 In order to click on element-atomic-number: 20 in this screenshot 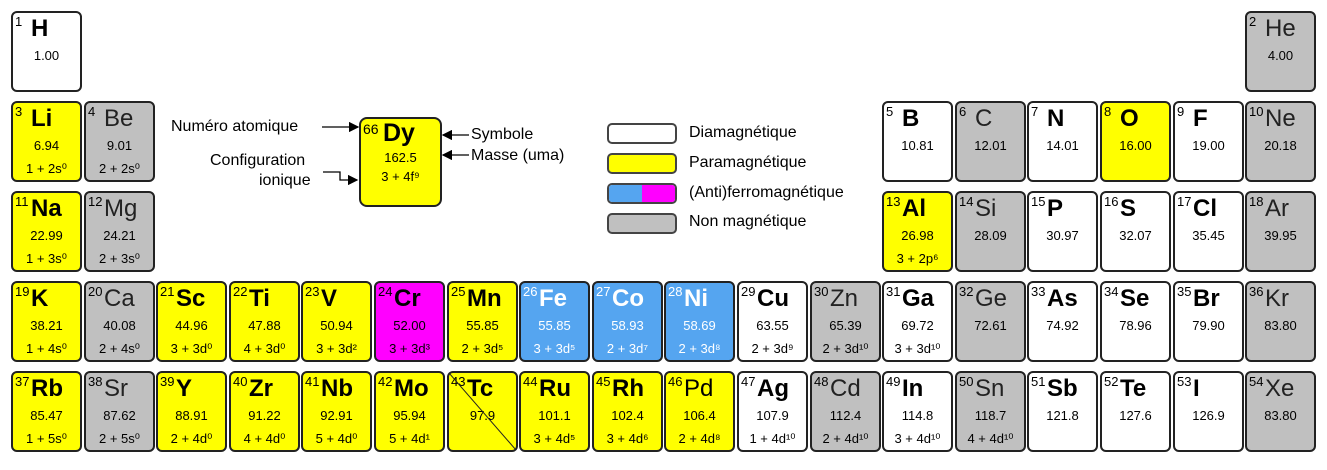, I will do `click(95, 291)`.